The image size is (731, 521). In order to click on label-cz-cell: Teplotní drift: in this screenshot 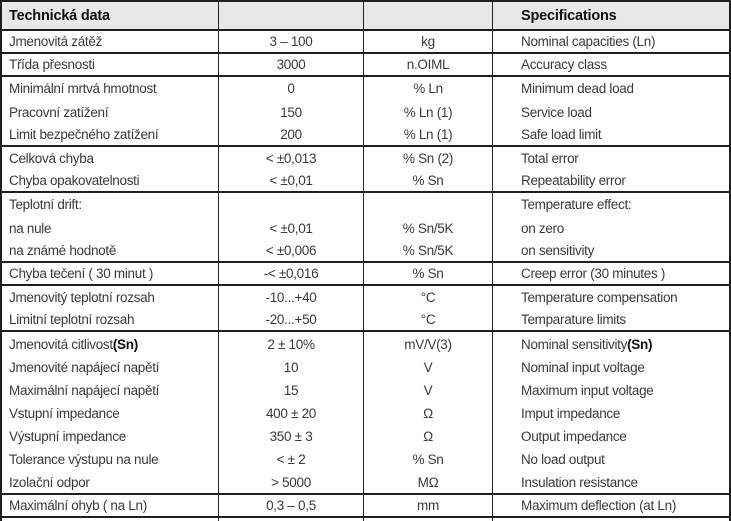, I will do `click(110, 205)`.